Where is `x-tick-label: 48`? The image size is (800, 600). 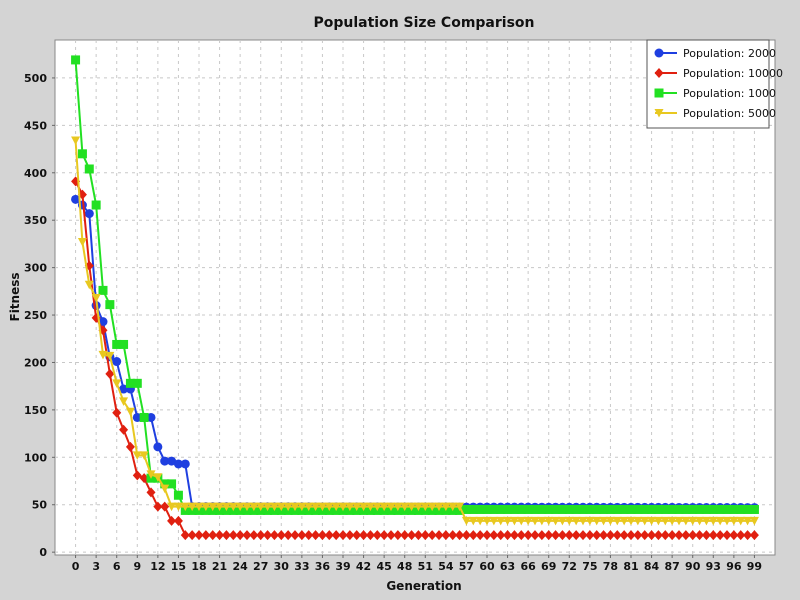
x-tick-label: 48 is located at coordinates (404, 566).